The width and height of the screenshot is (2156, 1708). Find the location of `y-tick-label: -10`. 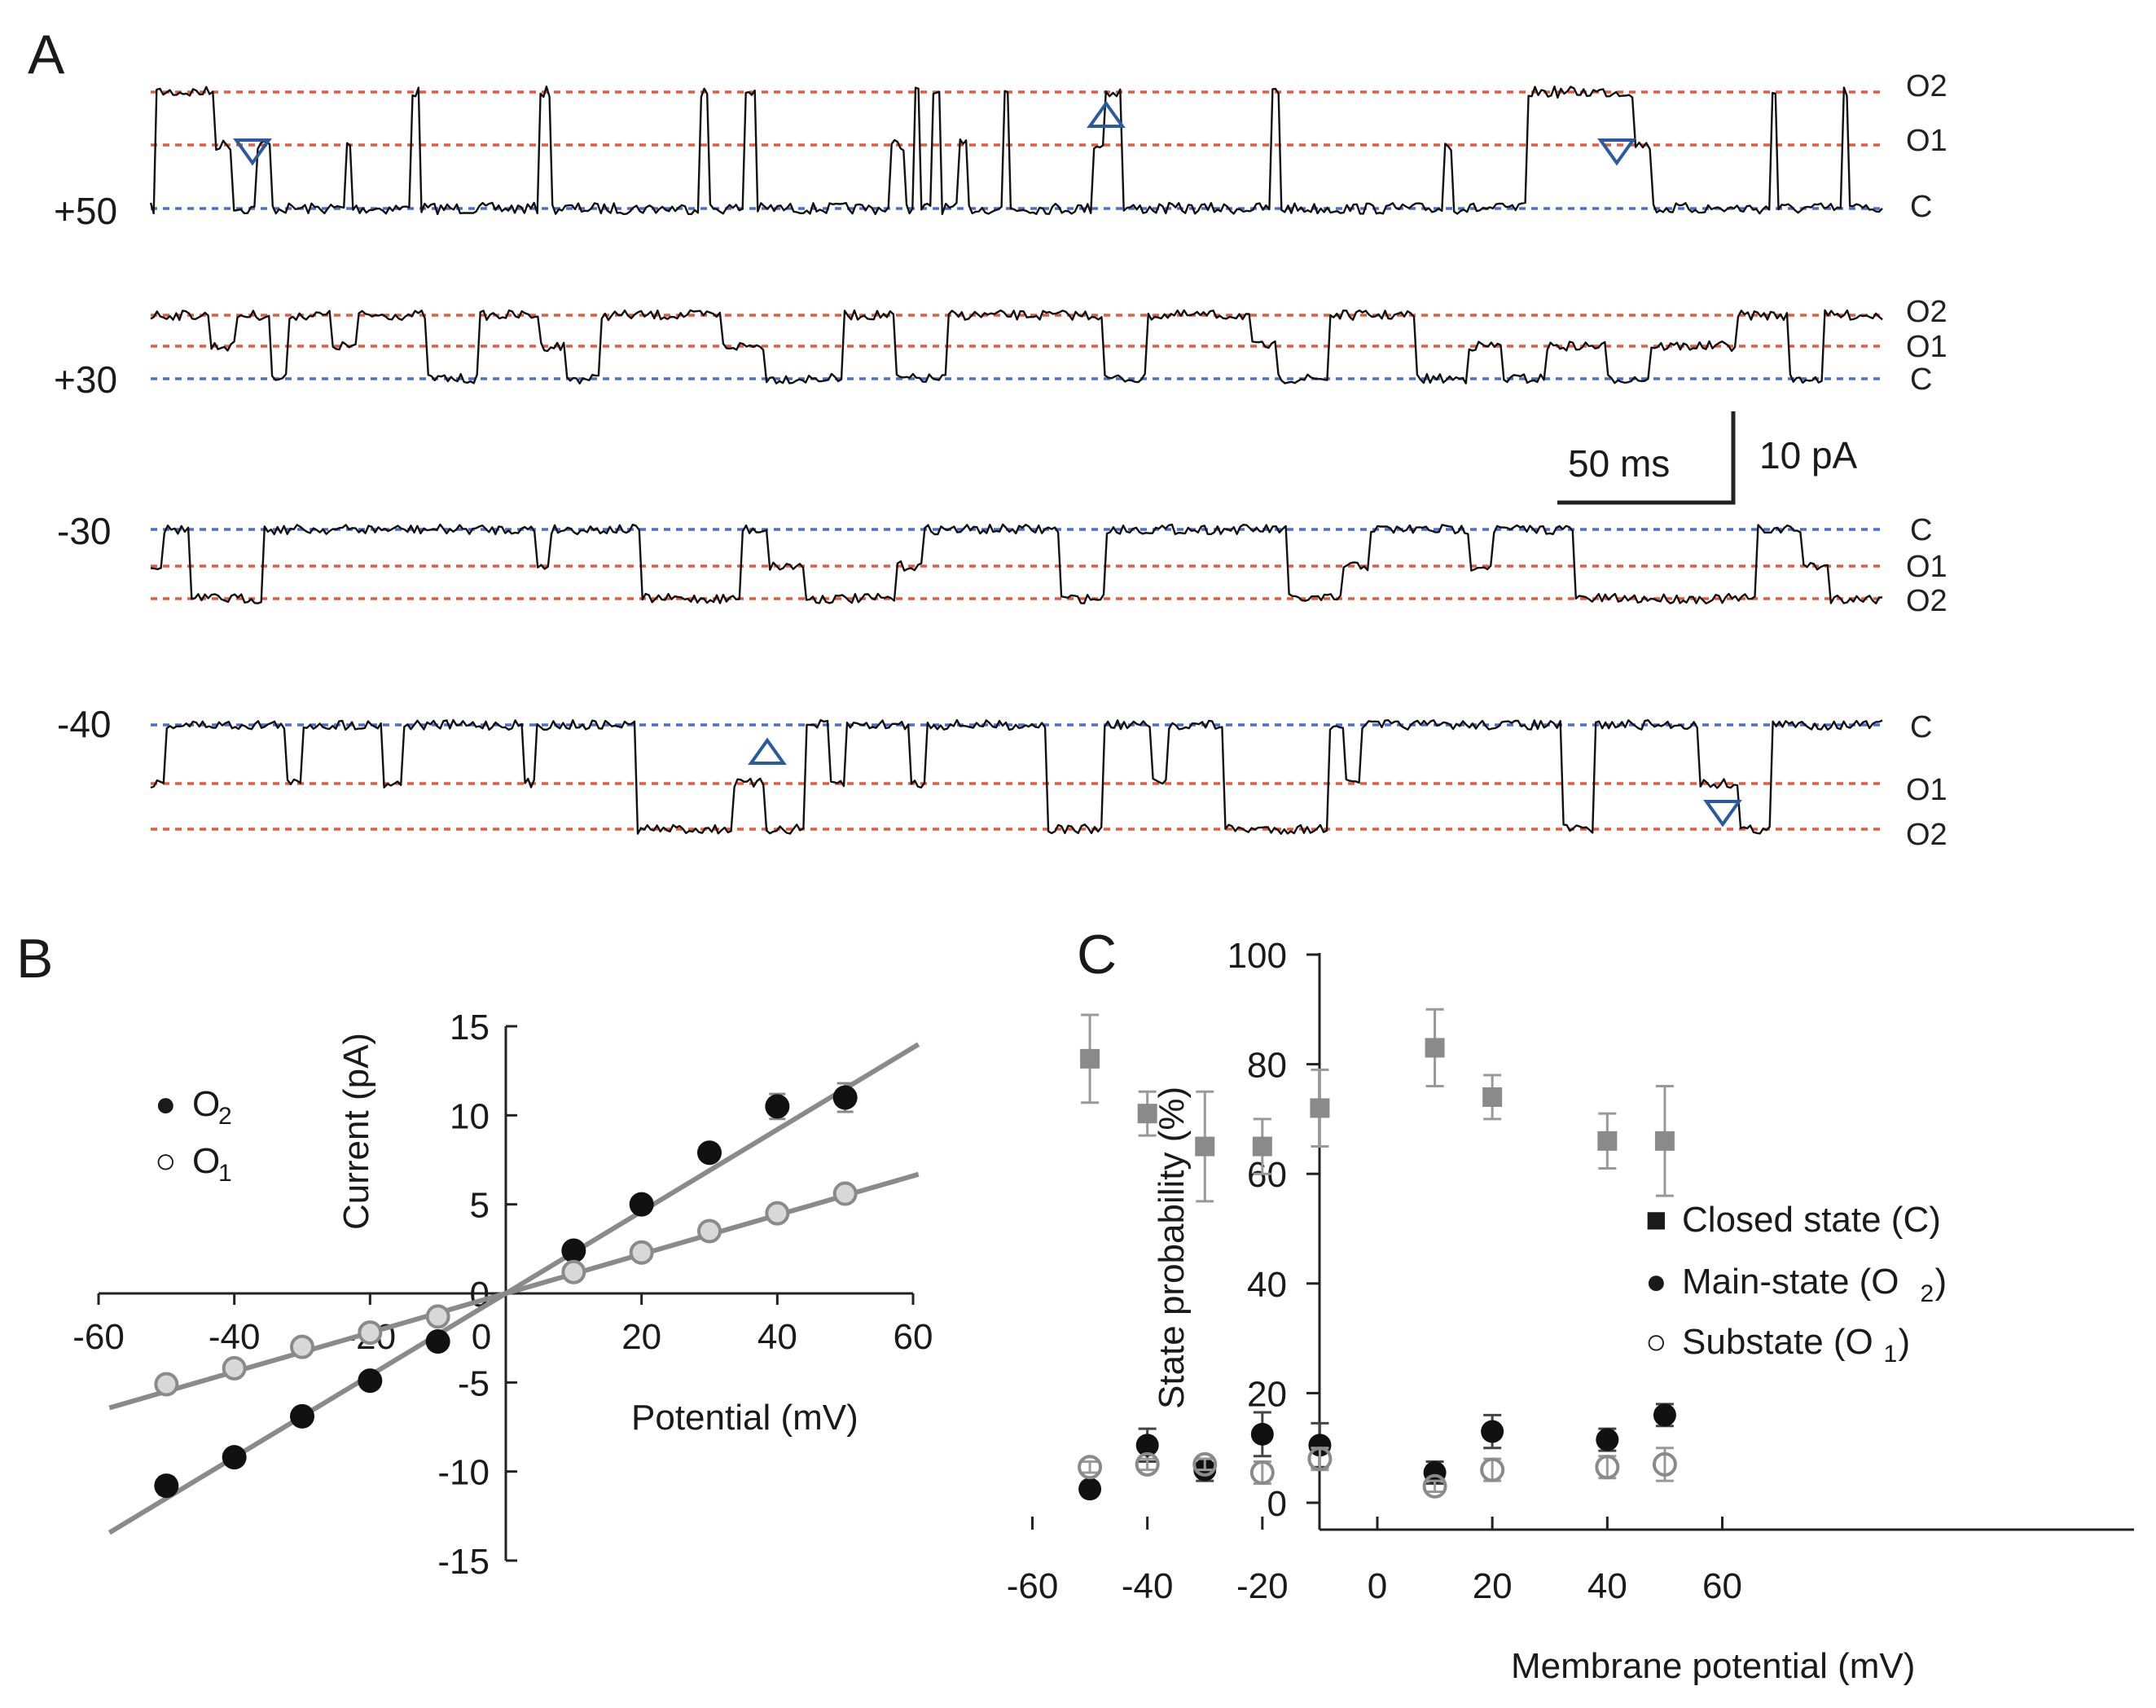

y-tick-label: -10 is located at coordinates (463, 1473).